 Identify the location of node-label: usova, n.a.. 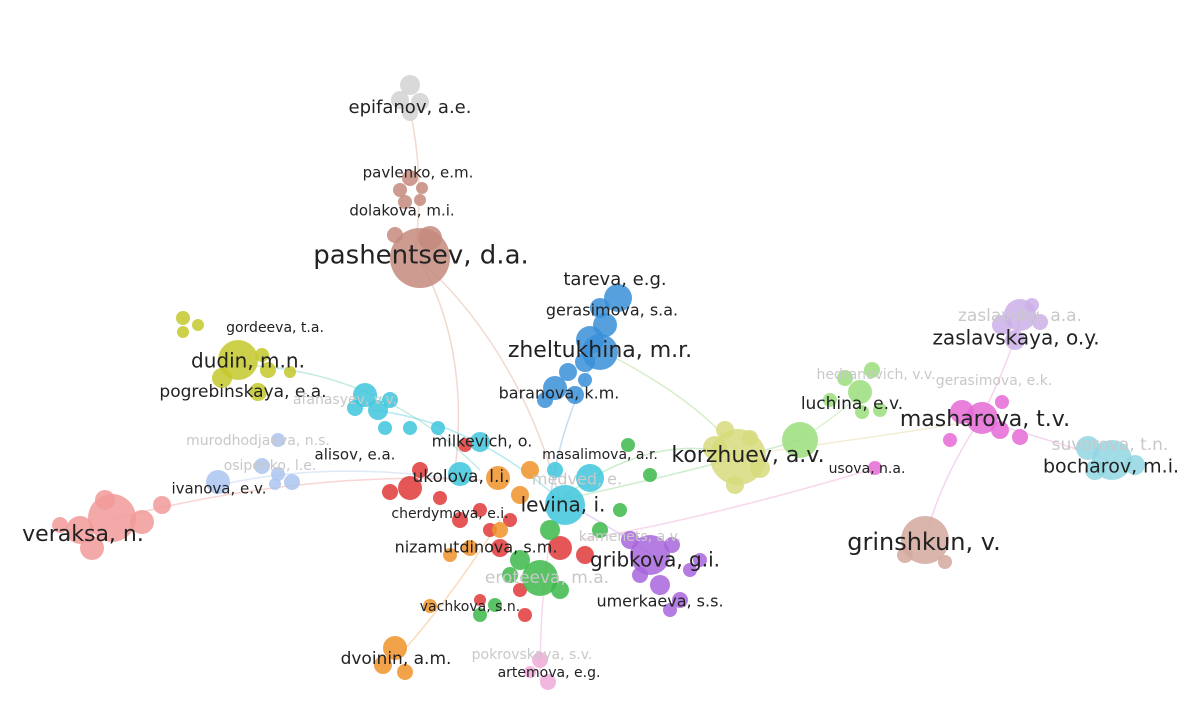
(867, 469).